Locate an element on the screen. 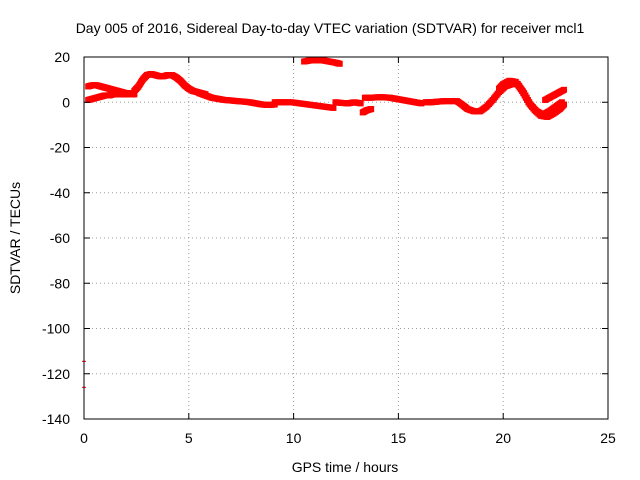 The height and width of the screenshot is (480, 640). y-tick-label: -80 is located at coordinates (60, 283).